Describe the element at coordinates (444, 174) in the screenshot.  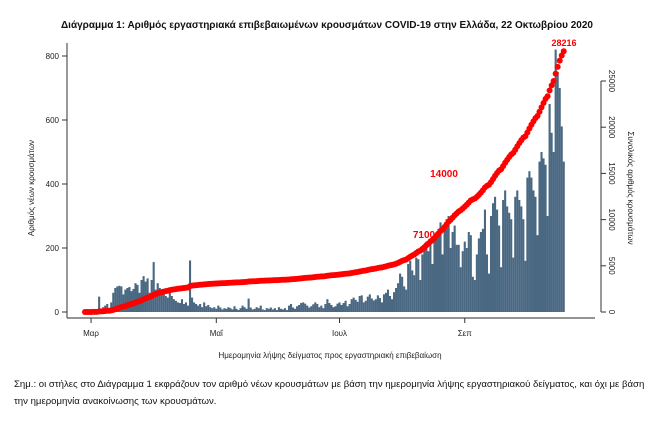
I see `annotation-14000: 14000` at that location.